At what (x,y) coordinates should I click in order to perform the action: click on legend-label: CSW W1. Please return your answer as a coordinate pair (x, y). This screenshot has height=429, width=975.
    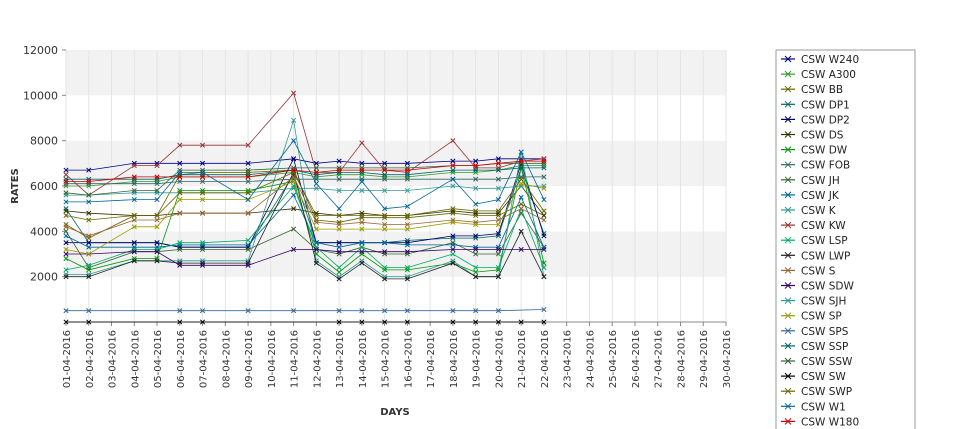
    Looking at the image, I should click on (823, 407).